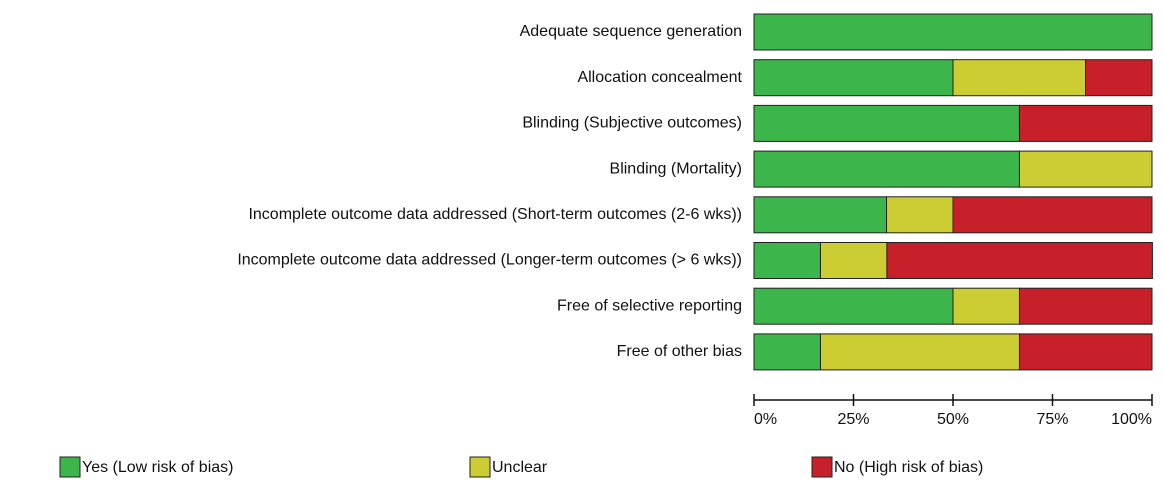 This screenshot has width=1164, height=481. What do you see at coordinates (953, 419) in the screenshot?
I see `x-tick-label: 50%` at bounding box center [953, 419].